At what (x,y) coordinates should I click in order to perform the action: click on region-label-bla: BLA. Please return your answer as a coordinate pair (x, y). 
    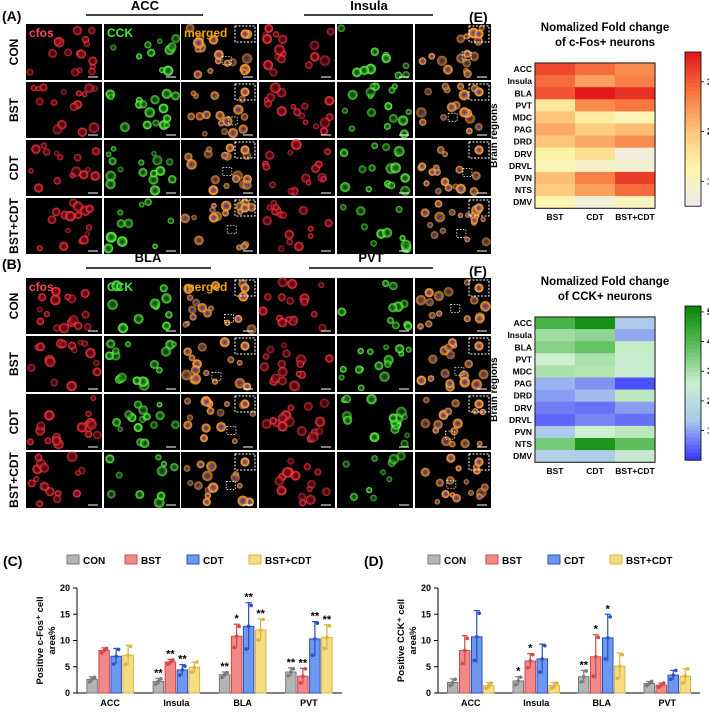
    Looking at the image, I should click on (148, 257).